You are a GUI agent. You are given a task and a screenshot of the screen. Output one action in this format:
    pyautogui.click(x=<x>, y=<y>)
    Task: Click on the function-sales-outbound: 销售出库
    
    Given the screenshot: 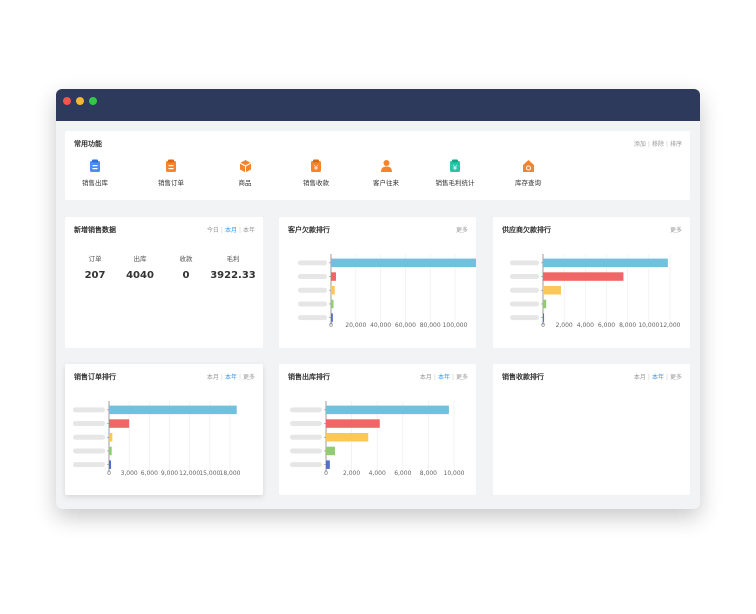 What is the action you would take?
    pyautogui.click(x=95, y=173)
    